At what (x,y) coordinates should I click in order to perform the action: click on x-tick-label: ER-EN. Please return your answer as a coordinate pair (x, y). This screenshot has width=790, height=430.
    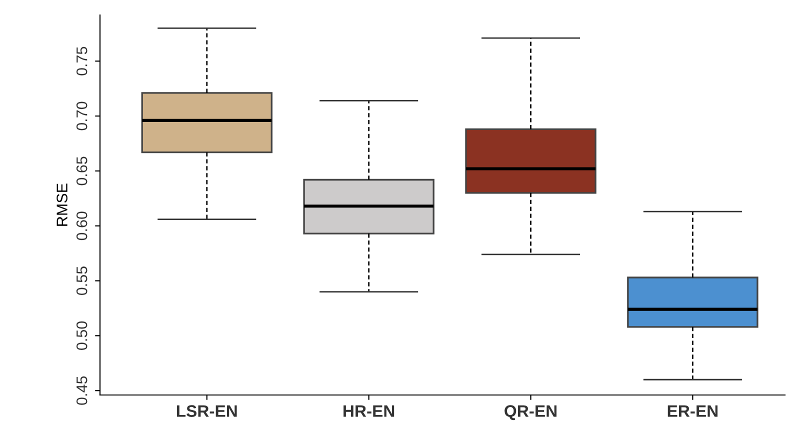
    Looking at the image, I should click on (693, 411).